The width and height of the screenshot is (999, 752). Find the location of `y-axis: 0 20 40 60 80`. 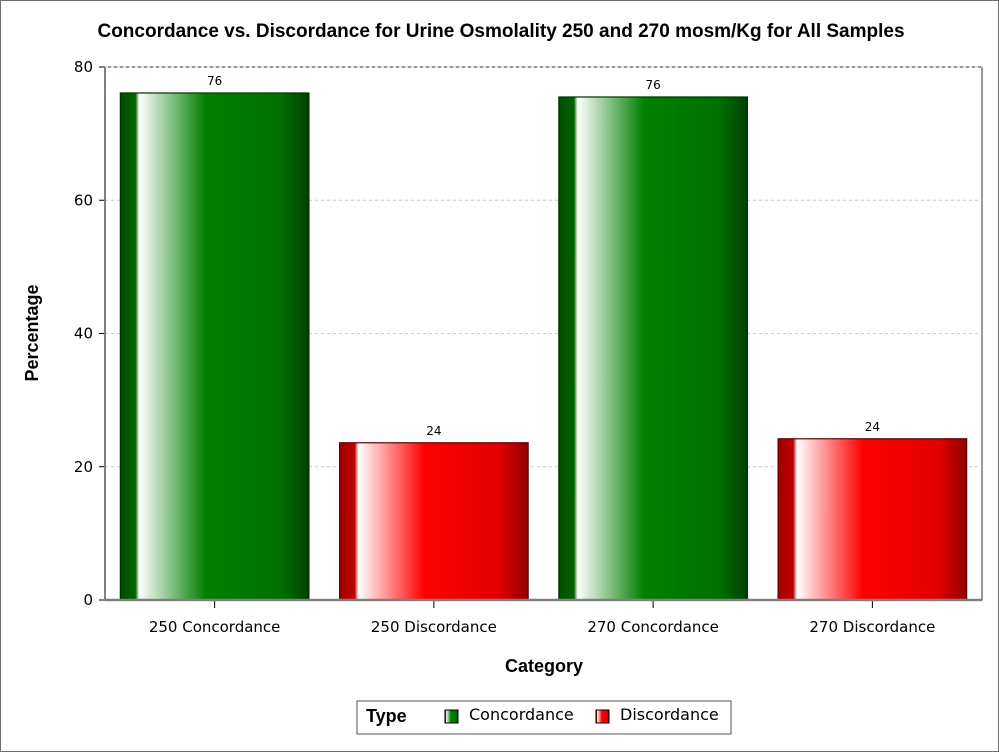

y-axis: 0 20 40 60 80 is located at coordinates (90, 333).